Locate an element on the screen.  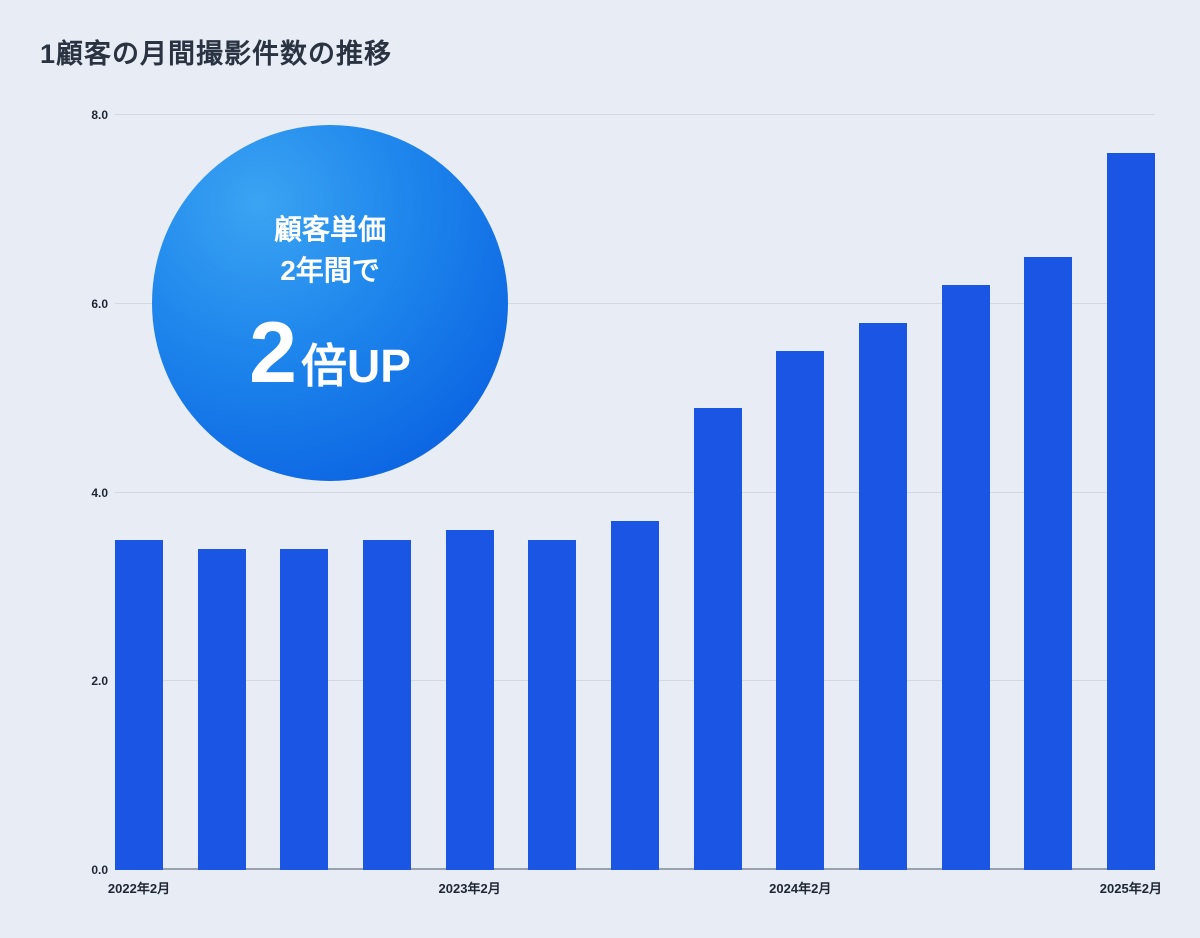
badge-line-1: 顧客単価 is located at coordinates (329, 230).